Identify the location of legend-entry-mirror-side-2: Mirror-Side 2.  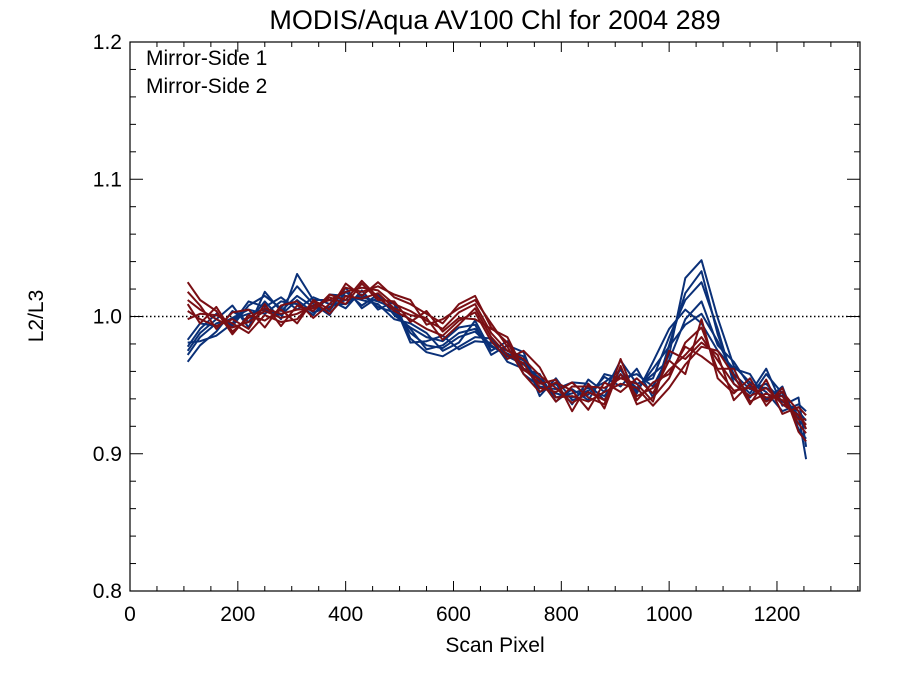
(206, 86).